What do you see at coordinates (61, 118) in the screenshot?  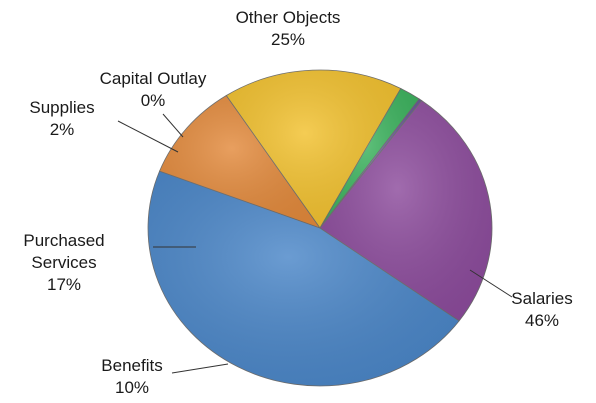 I see `slice-label-supplies: Supplies 2%` at bounding box center [61, 118].